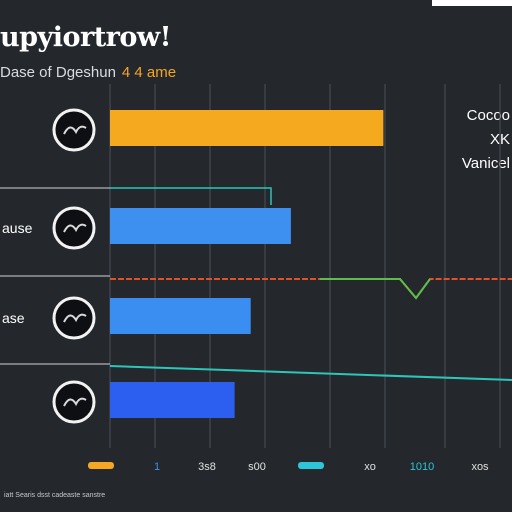 This screenshot has height=512, width=512. I want to click on chart-subtitle: Dase of Dgeshun 4 4 ame, so click(88, 72).